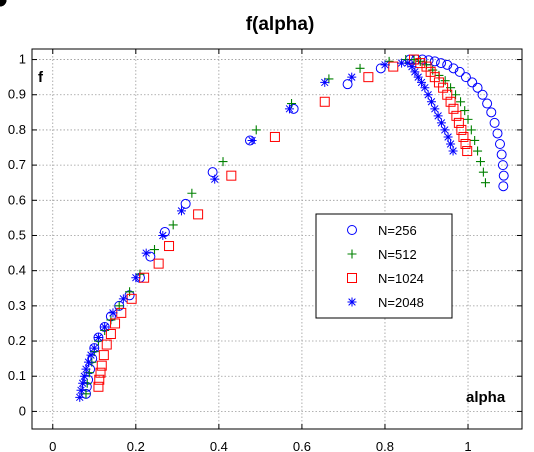 The image size is (534, 452). What do you see at coordinates (302, 445) in the screenshot?
I see `x-tick-label: 0.6` at bounding box center [302, 445].